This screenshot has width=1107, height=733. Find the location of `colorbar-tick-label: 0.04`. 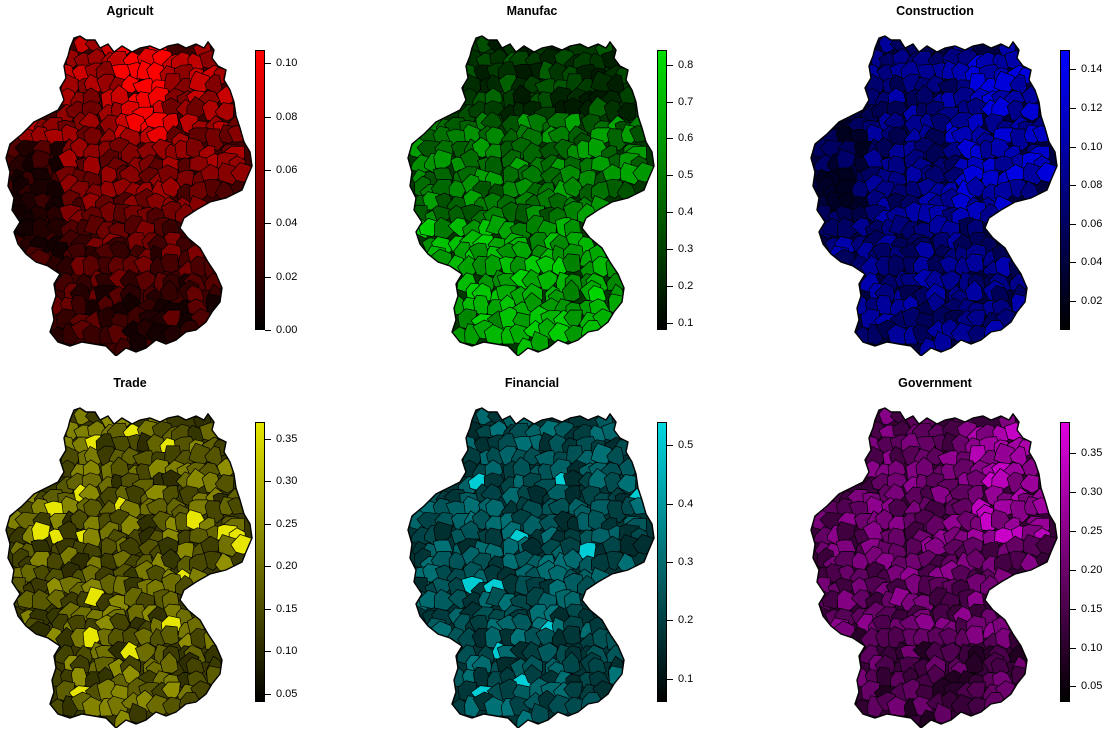

colorbar-tick-label: 0.04 is located at coordinates (287, 223).